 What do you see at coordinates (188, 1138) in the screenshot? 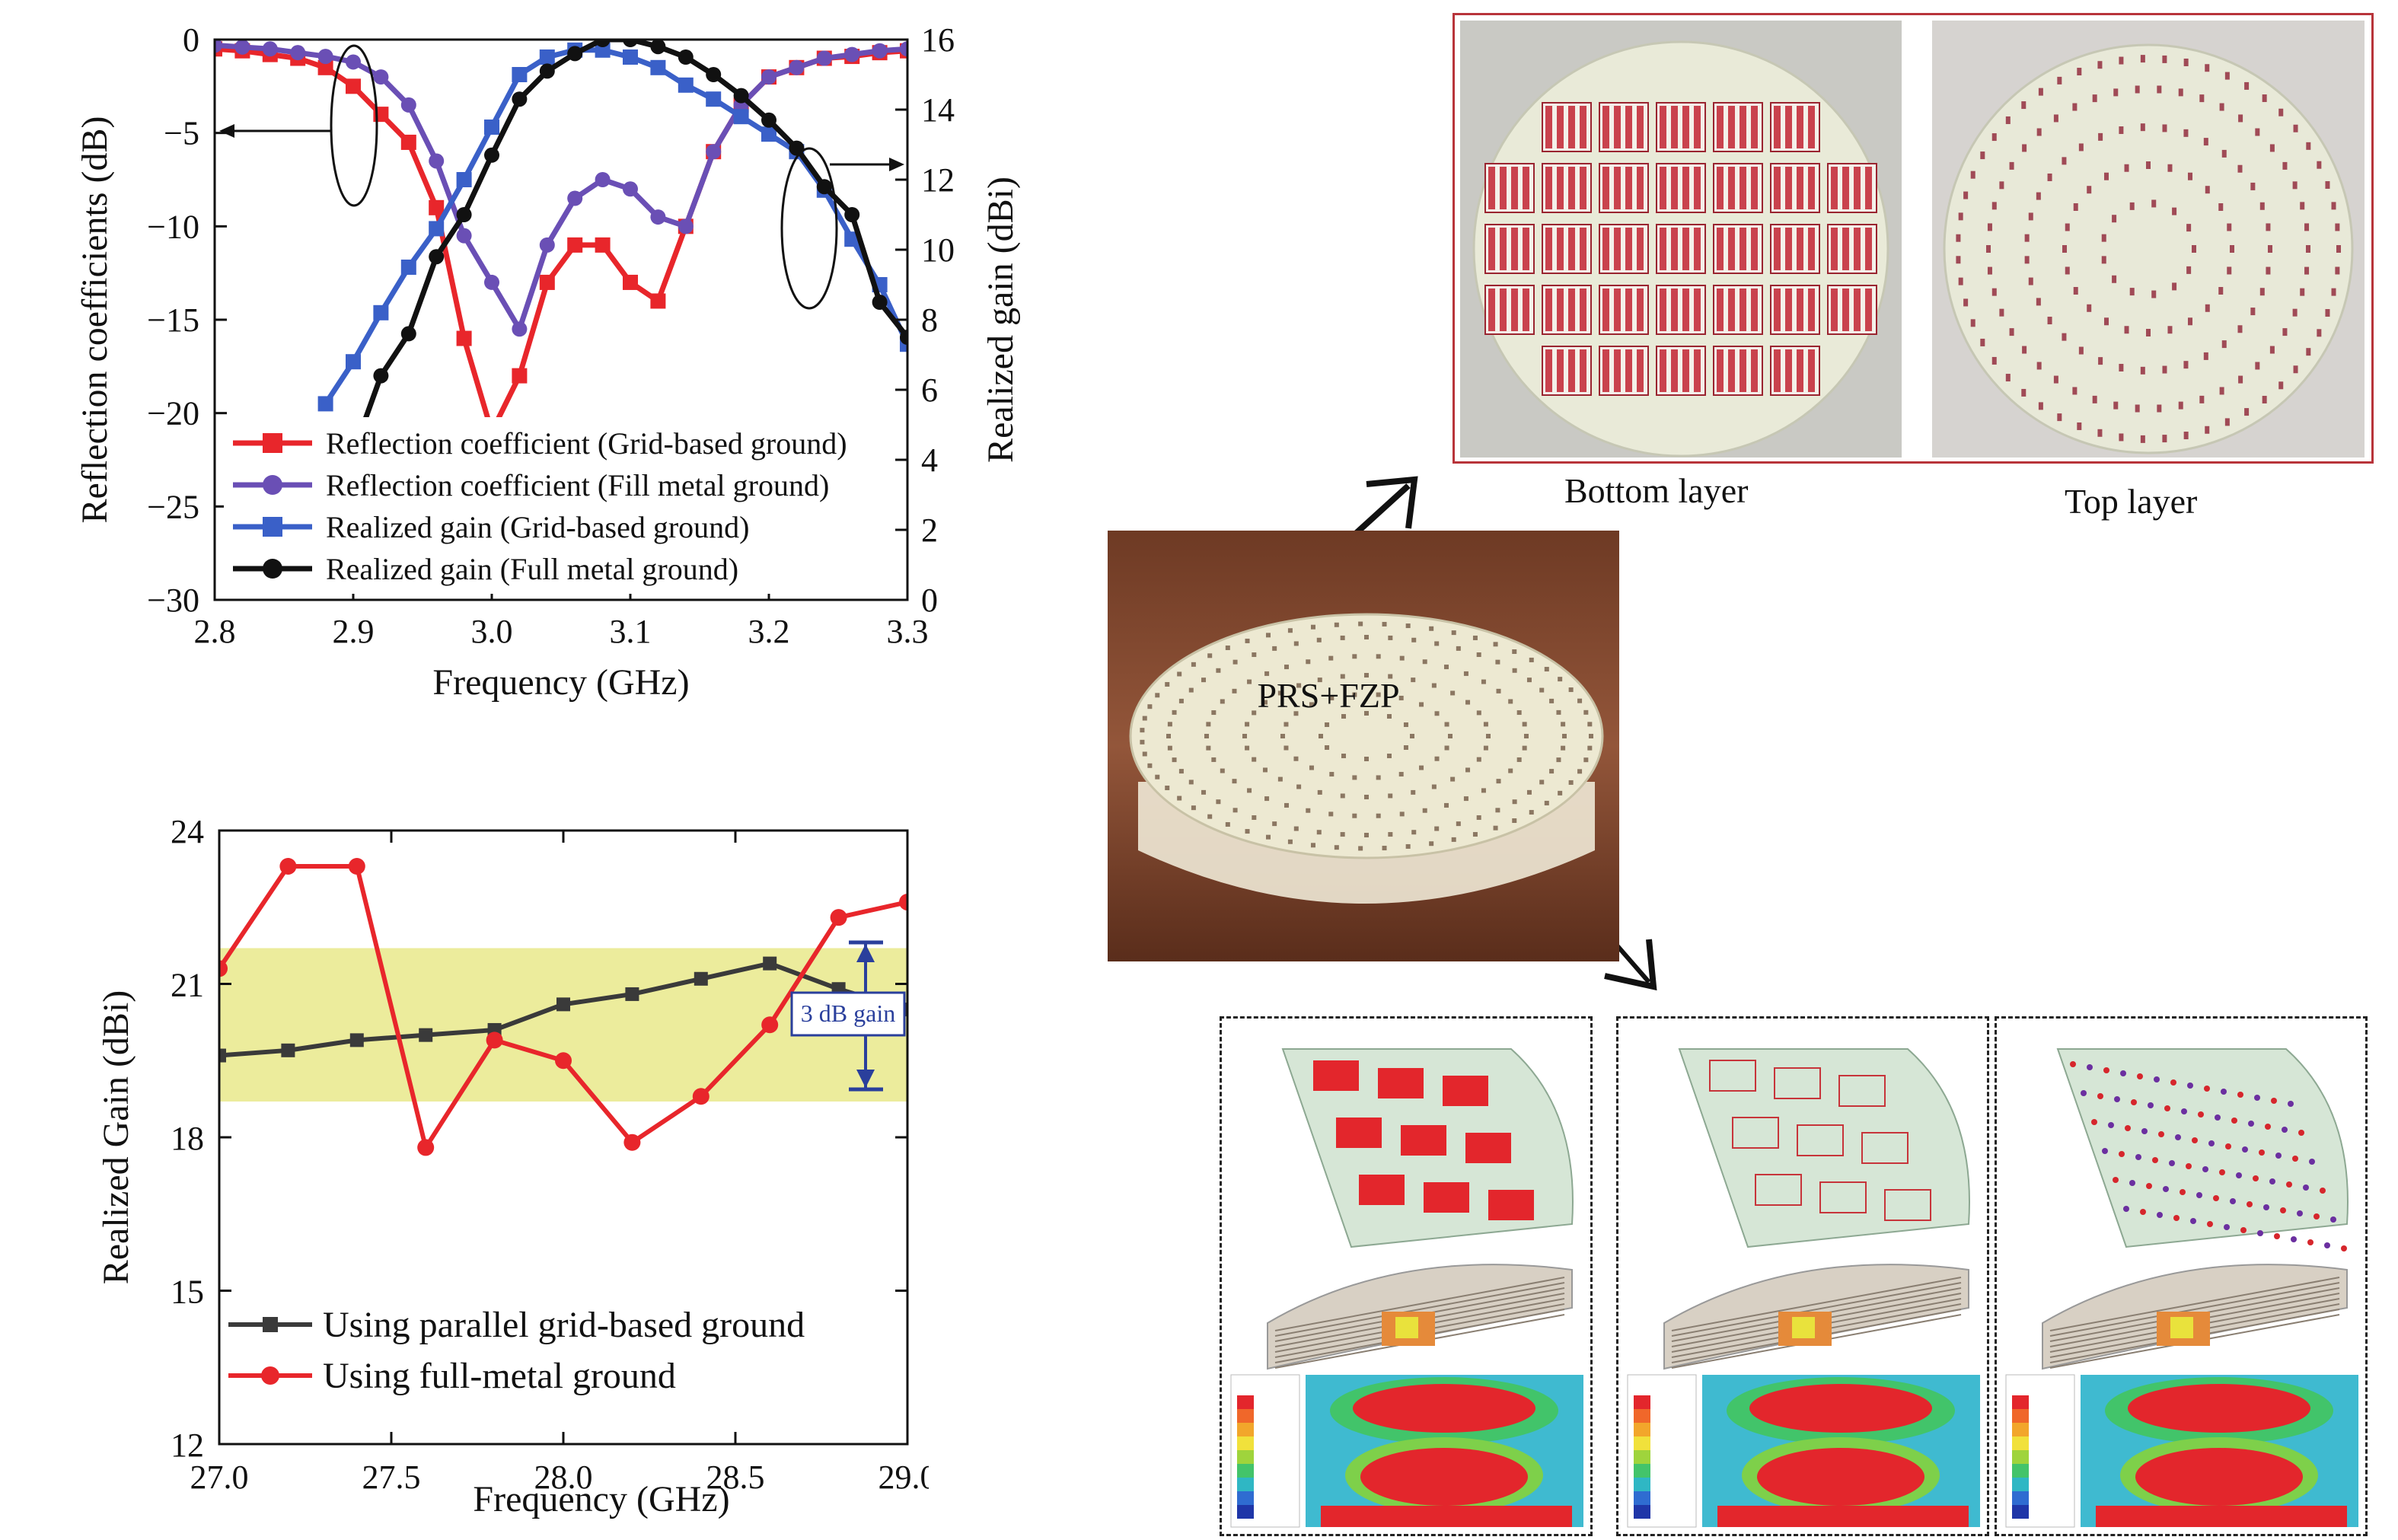
I see `y-tick-label: 18` at bounding box center [188, 1138].